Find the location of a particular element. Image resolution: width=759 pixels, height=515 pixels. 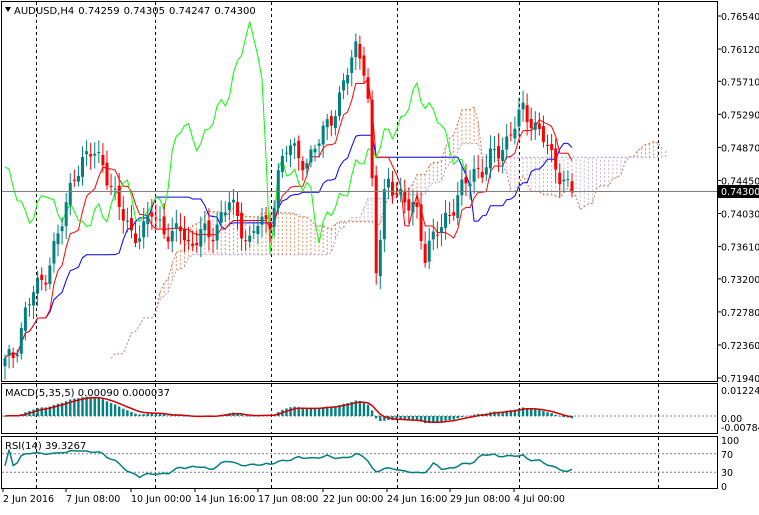

price-tick-label: 0.76540 is located at coordinates (740, 17).